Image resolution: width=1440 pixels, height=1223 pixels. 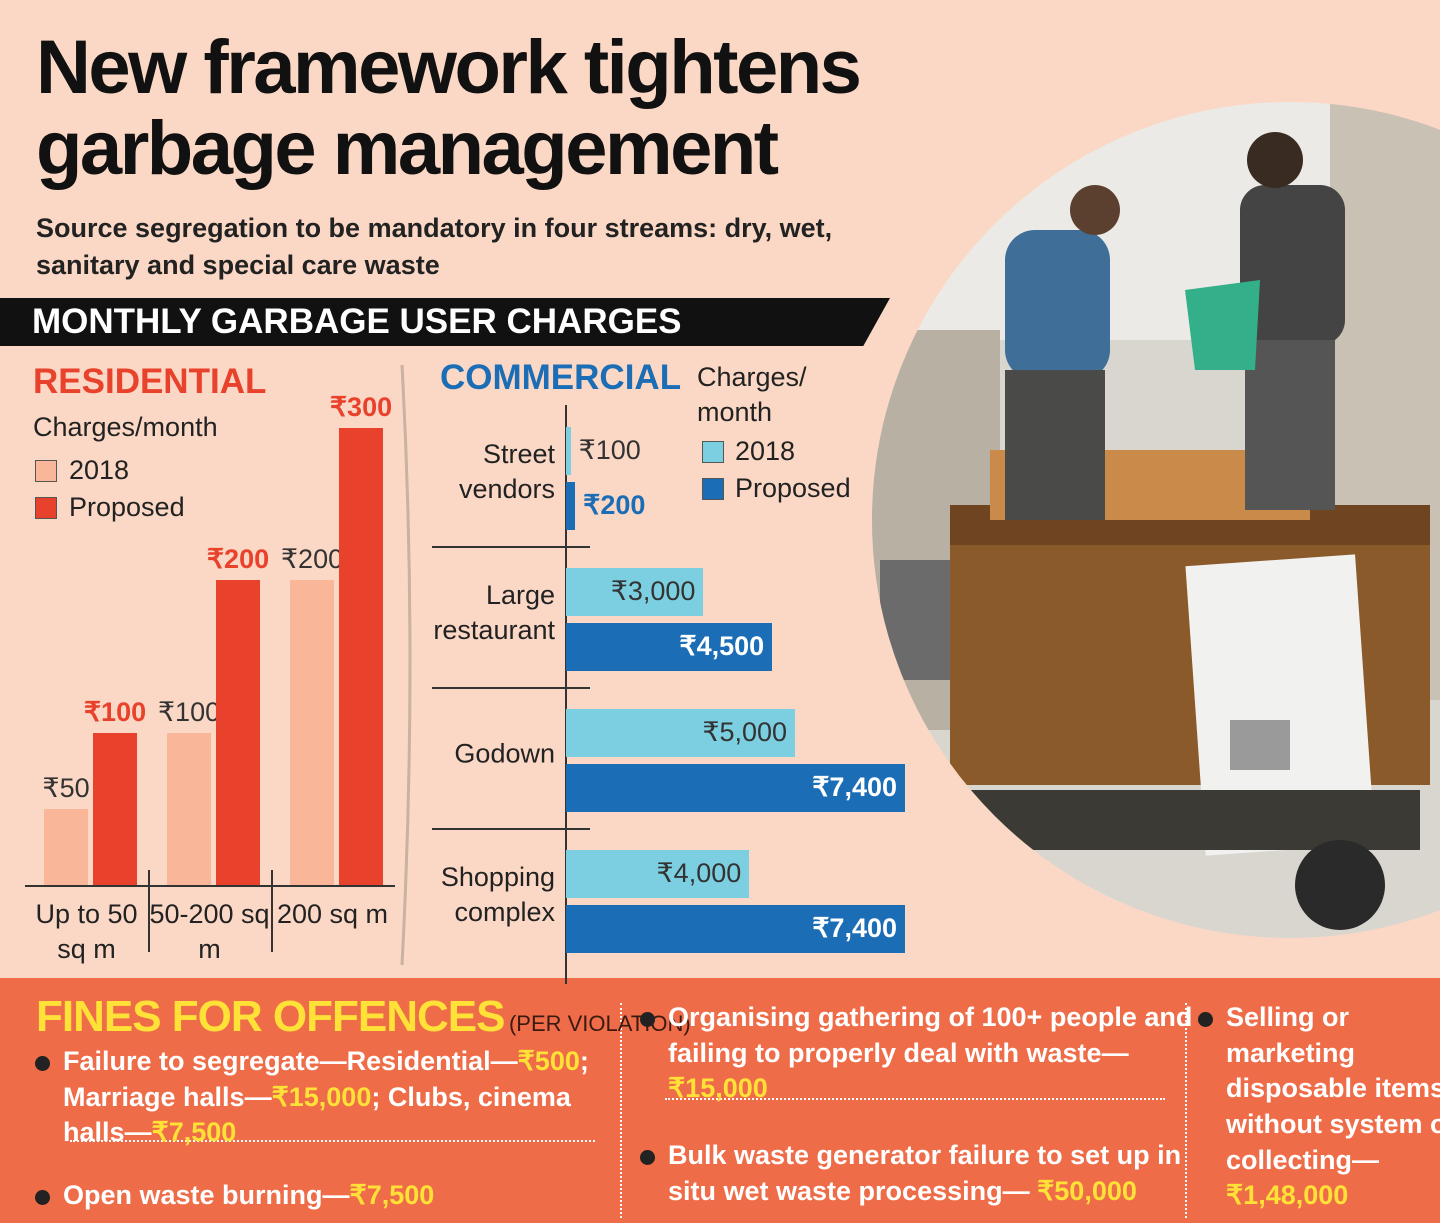 What do you see at coordinates (494, 612) in the screenshot?
I see `y-tick-label: Large restaurant` at bounding box center [494, 612].